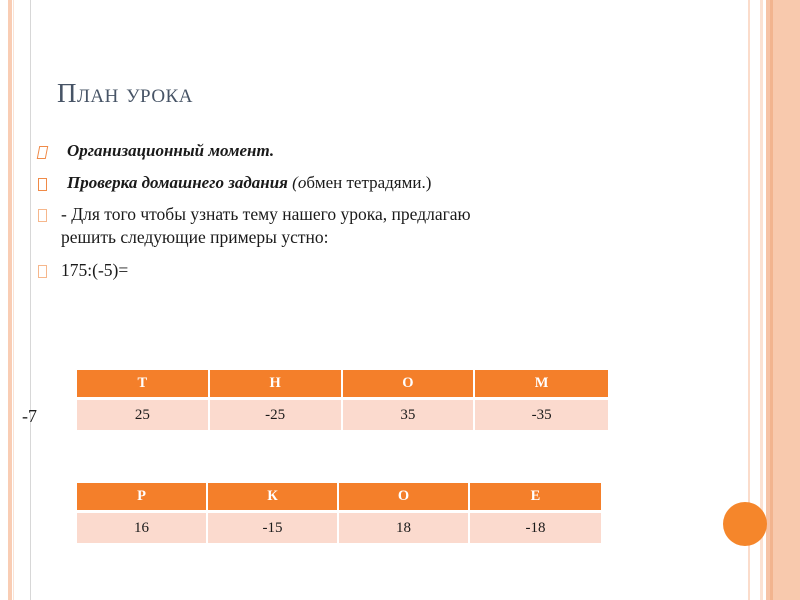  What do you see at coordinates (749, 300) in the screenshot?
I see `right-edge-stripe-thin` at bounding box center [749, 300].